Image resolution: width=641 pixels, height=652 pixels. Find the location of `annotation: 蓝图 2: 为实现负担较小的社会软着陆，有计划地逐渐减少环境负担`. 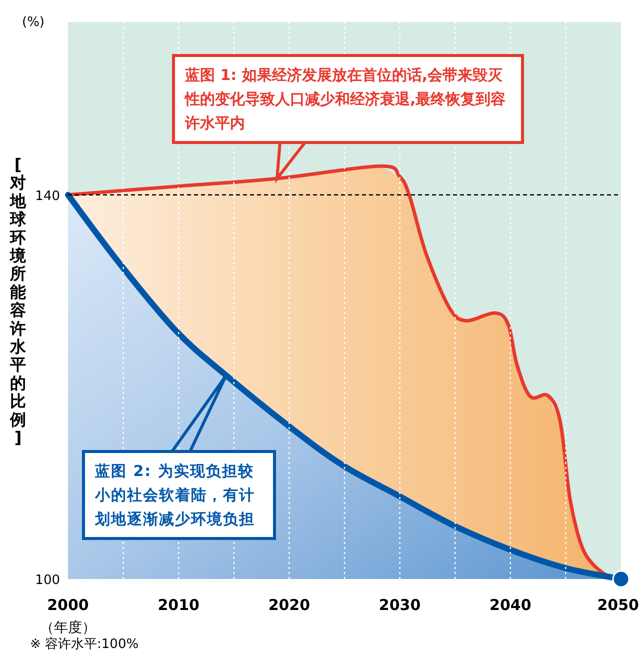

annotation: 蓝图 2: 为实现负担较小的社会软着陆，有计划地逐渐减少环境负担 is located at coordinates (179, 495).